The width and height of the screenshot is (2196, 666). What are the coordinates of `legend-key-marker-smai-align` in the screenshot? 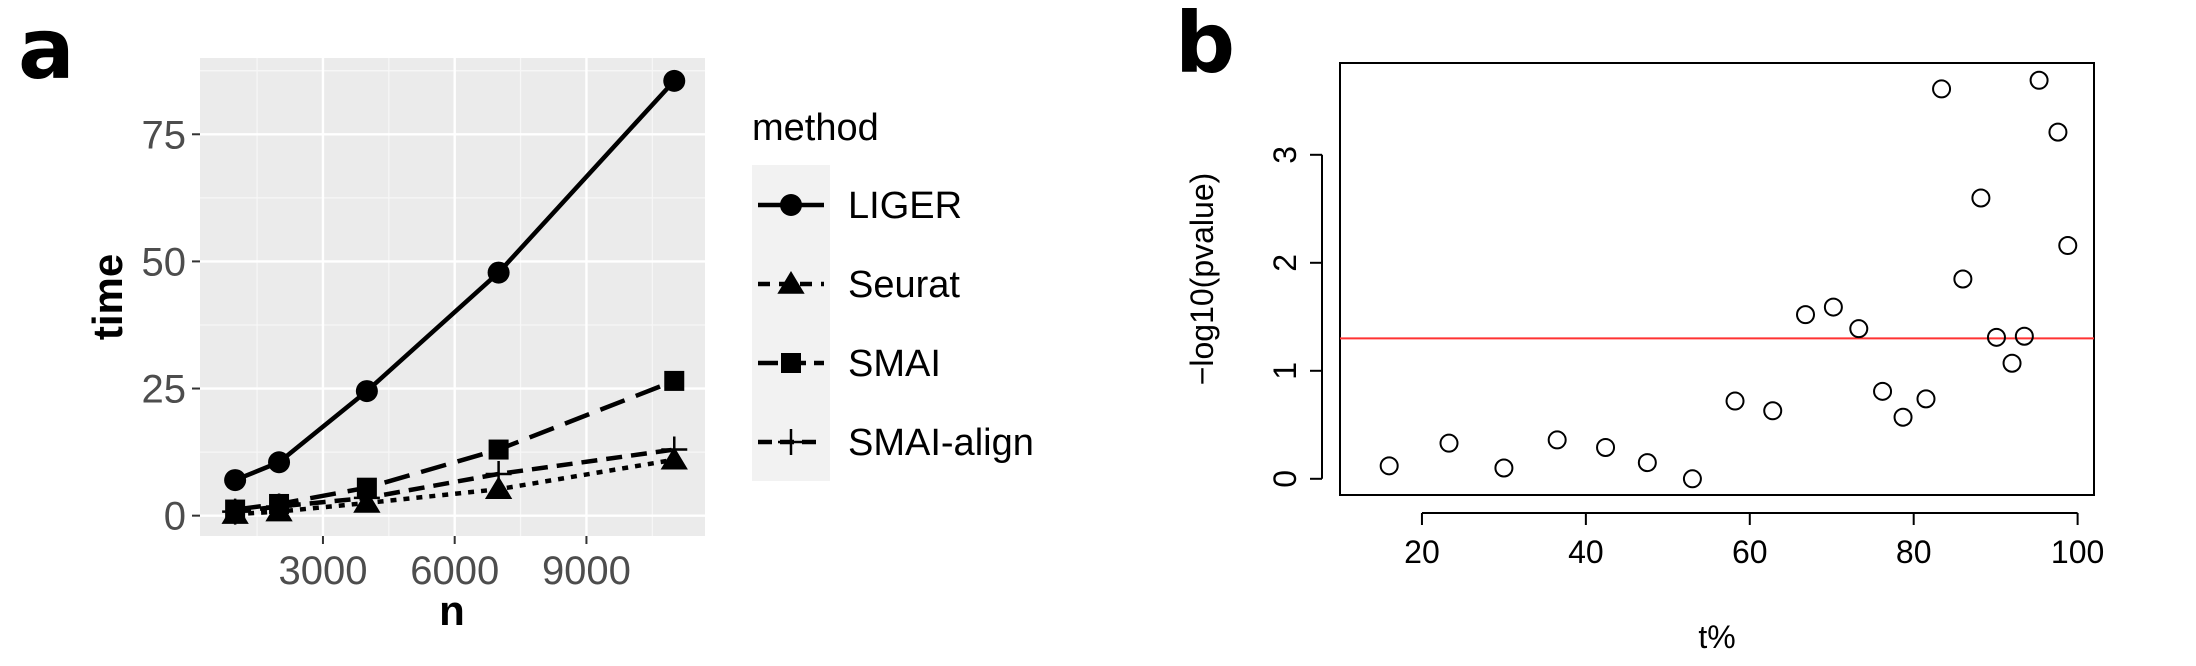 It's located at (791, 442).